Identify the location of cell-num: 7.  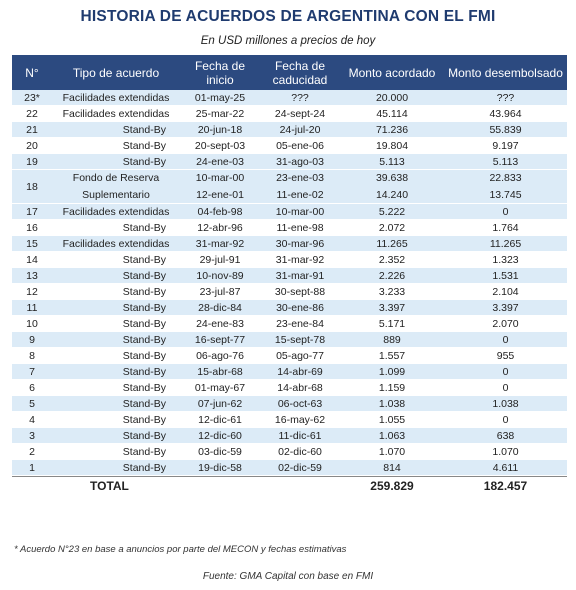
(32, 371).